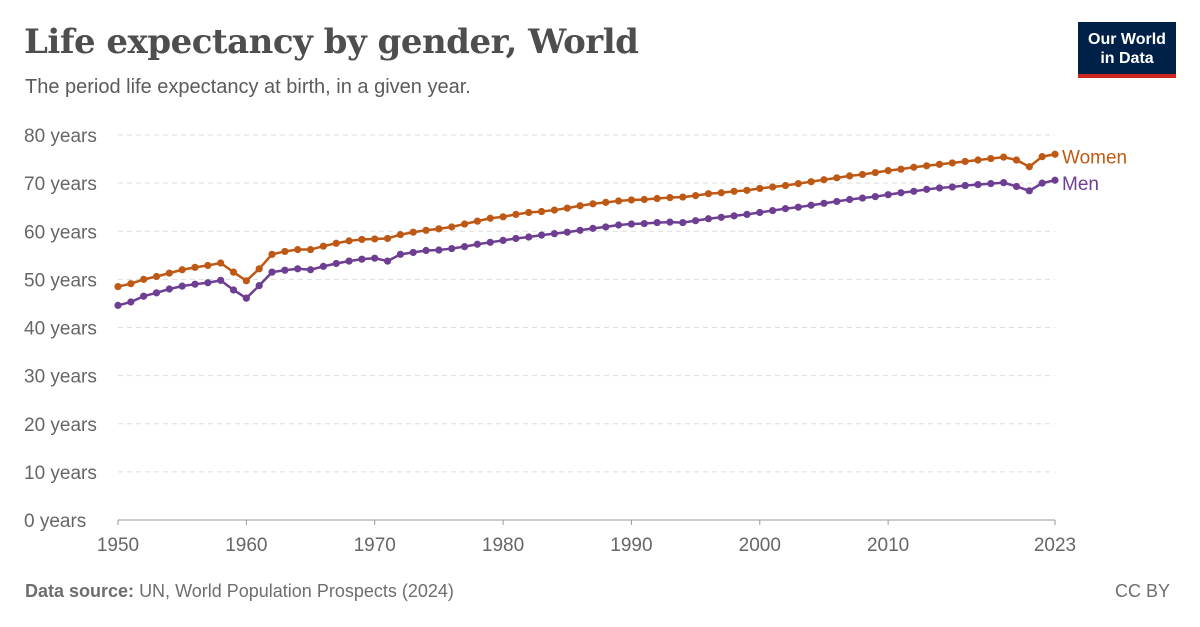 The image size is (1200, 627). Describe the element at coordinates (1127, 50) in the screenshot. I see `owid-logo: Our World in Data` at that location.